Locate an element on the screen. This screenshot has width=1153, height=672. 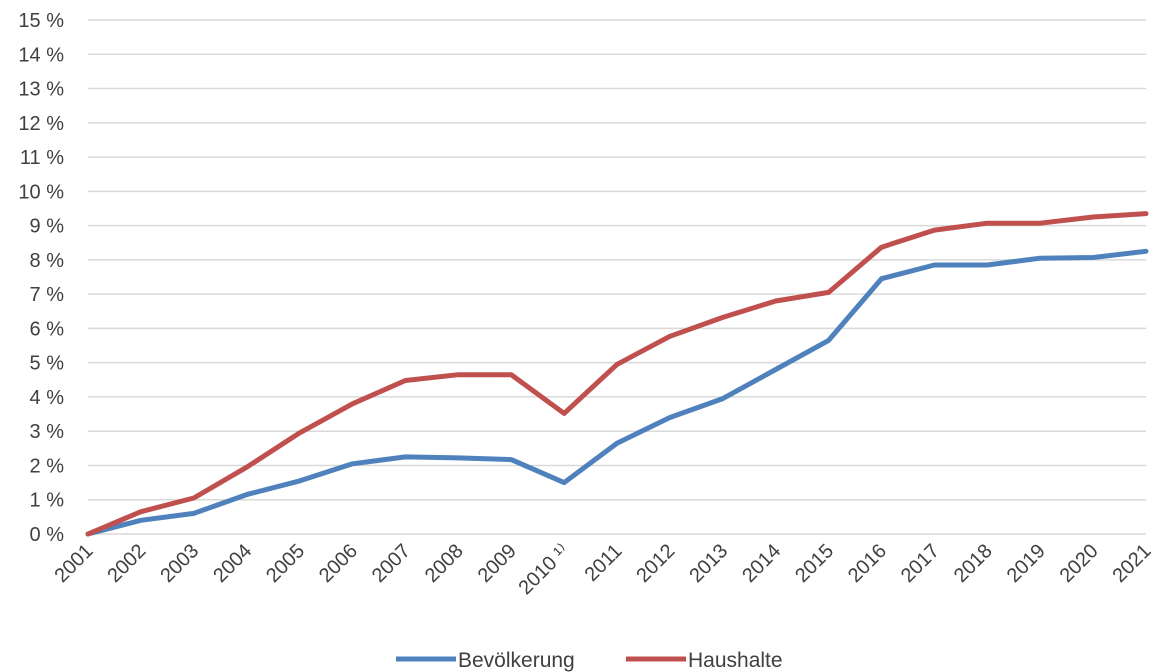
x-tick-label: 2004 is located at coordinates (232, 563).